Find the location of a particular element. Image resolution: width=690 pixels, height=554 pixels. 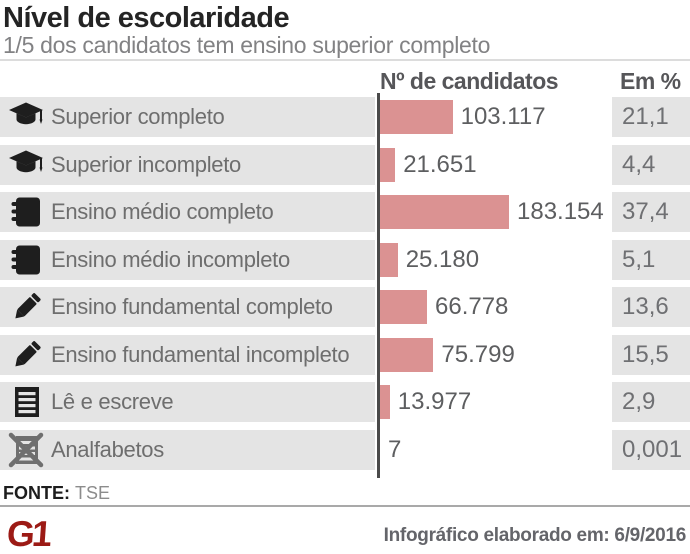

education-level-label: Lê e escreve is located at coordinates (112, 401).